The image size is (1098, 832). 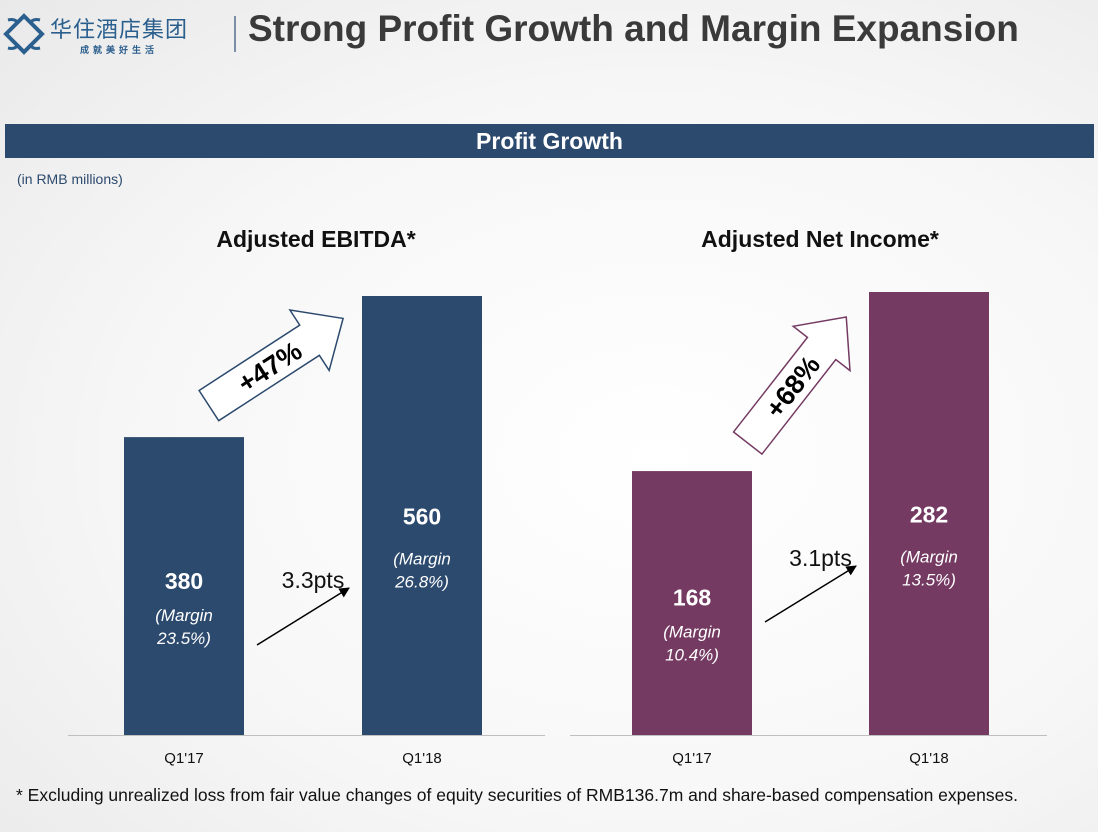 What do you see at coordinates (119, 51) in the screenshot?
I see `logo-tagline: 成就美好生活` at bounding box center [119, 51].